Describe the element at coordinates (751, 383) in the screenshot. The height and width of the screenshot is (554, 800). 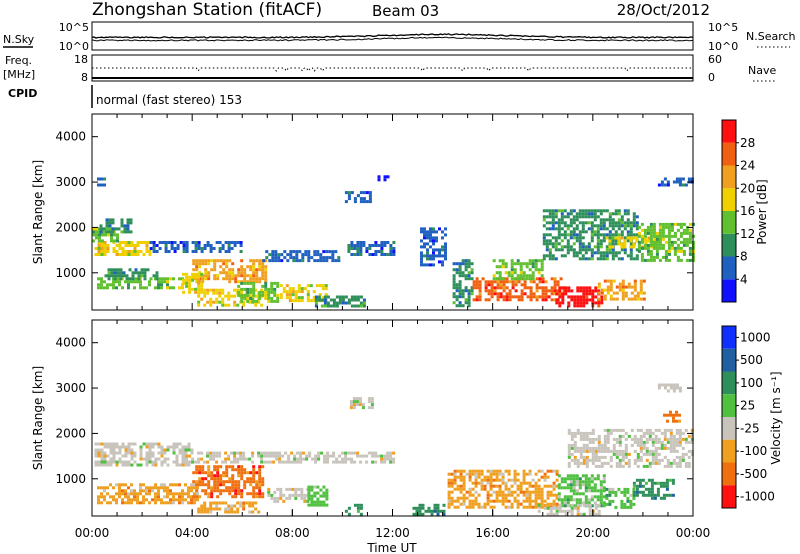
I see `colorbar-tick-label: 100` at that location.